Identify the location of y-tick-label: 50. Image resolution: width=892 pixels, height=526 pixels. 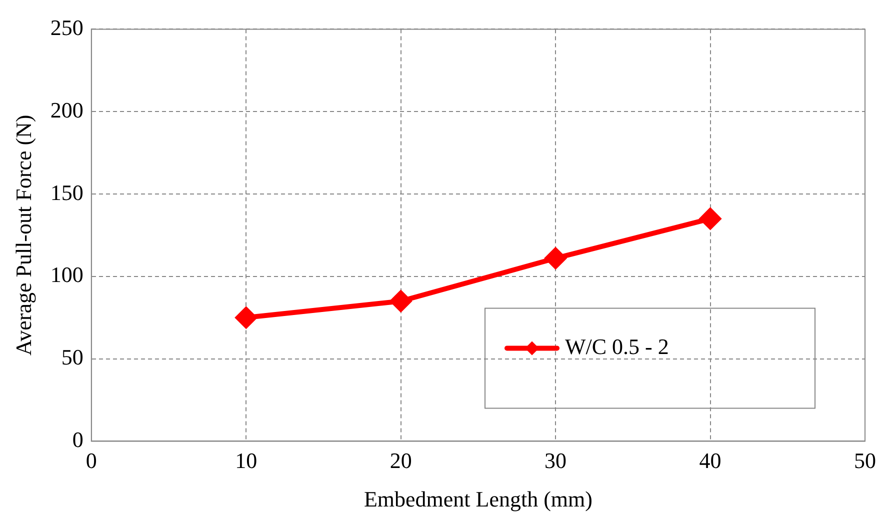
(72, 357).